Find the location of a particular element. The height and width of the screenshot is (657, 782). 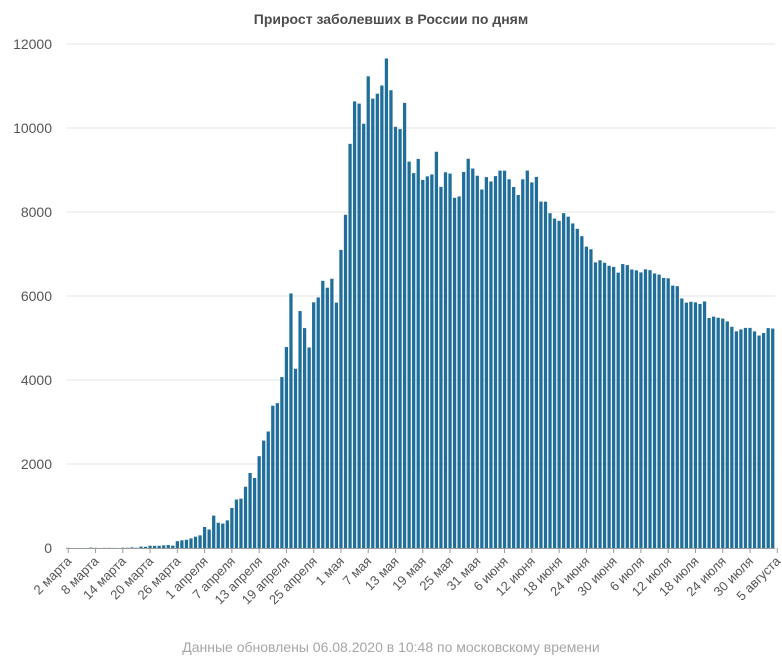

y-axis-ticks: 0 2000 4000 6000 8000 10000 12000 is located at coordinates (32, 296).